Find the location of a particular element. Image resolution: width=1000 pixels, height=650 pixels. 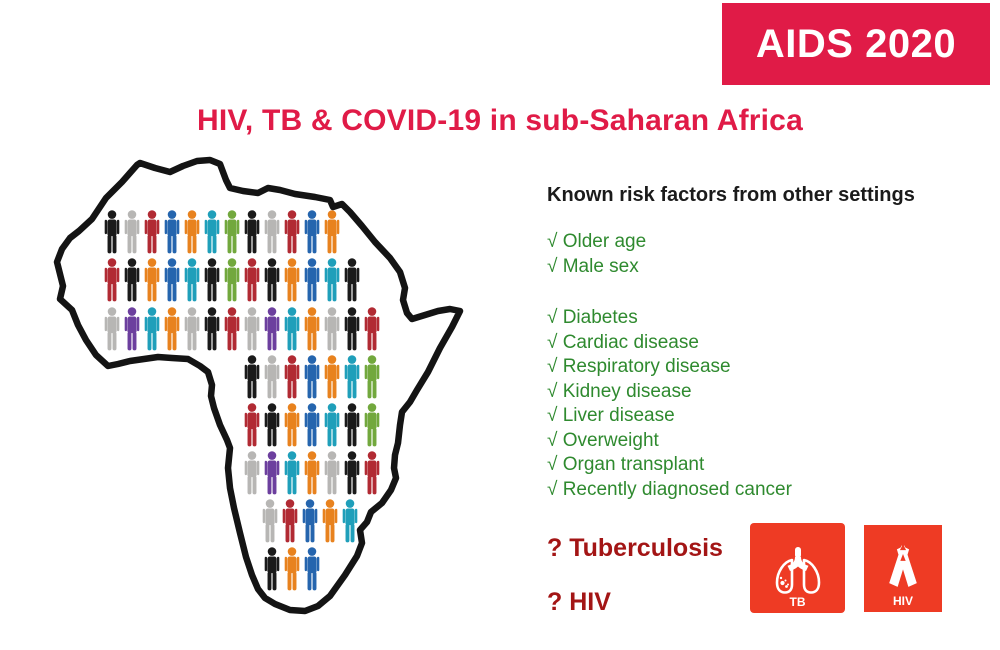

ribbon-icon is located at coordinates (903, 565).